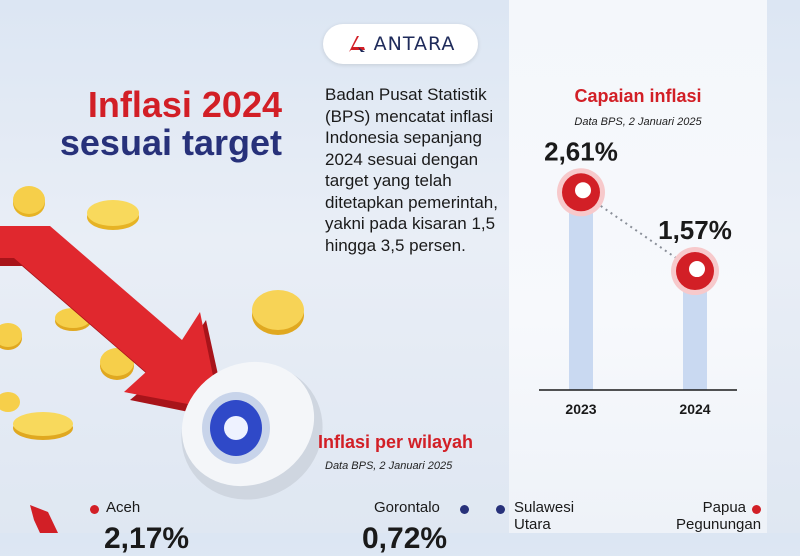  What do you see at coordinates (544, 516) in the screenshot?
I see `region-label-sulawesi-utara: Sulawesi Utara` at bounding box center [544, 516].